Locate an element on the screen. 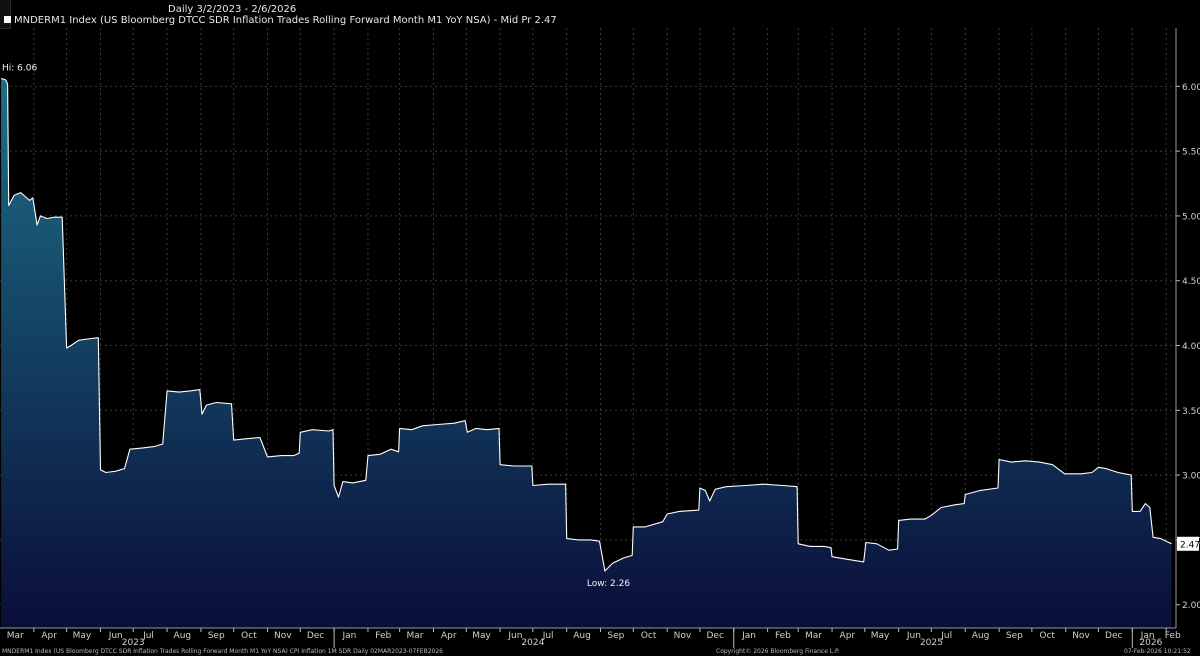 The image size is (1200, 656). last-price-box is located at coordinates (1188, 543).